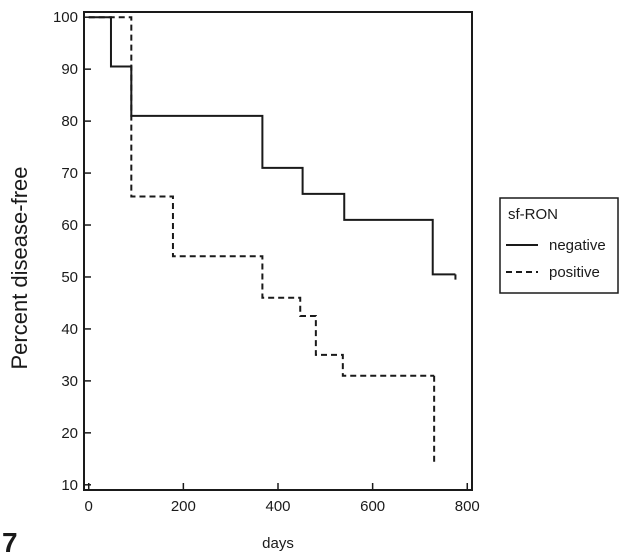 This screenshot has height=555, width=641. What do you see at coordinates (69, 69) in the screenshot?
I see `y-tick-label: 90` at bounding box center [69, 69].